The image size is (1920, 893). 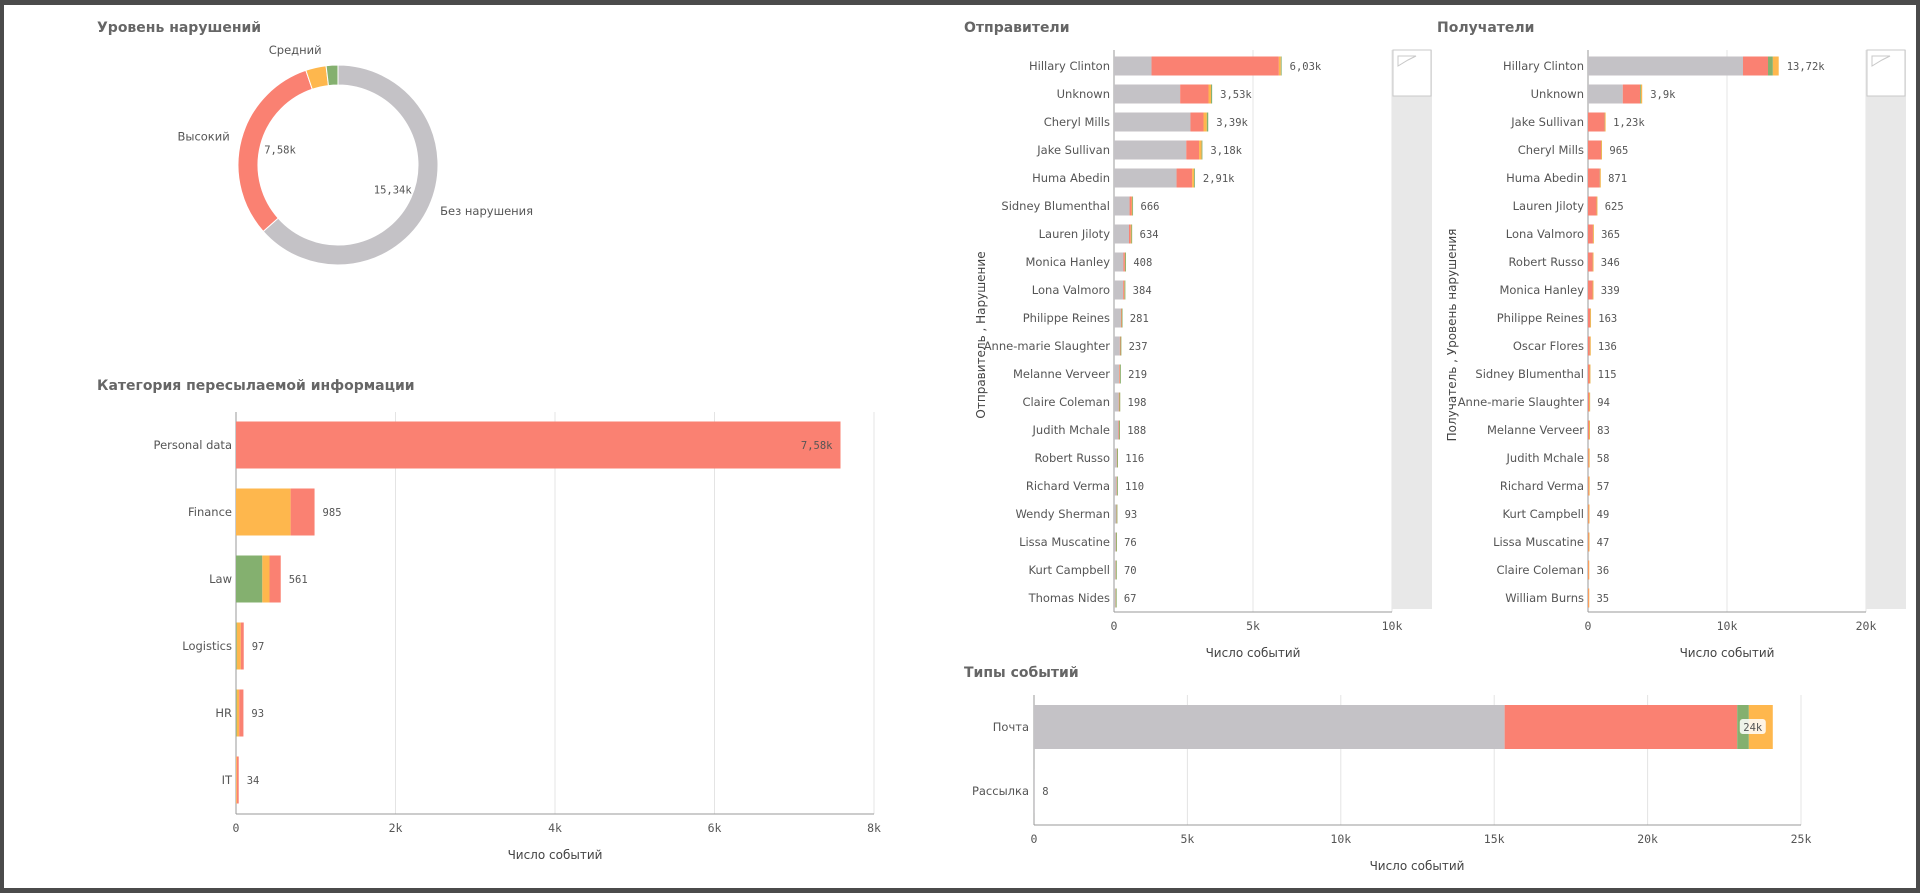 What do you see at coordinates (1486, 28) in the screenshot?
I see `recipients-panel-title: Получатели` at bounding box center [1486, 28].